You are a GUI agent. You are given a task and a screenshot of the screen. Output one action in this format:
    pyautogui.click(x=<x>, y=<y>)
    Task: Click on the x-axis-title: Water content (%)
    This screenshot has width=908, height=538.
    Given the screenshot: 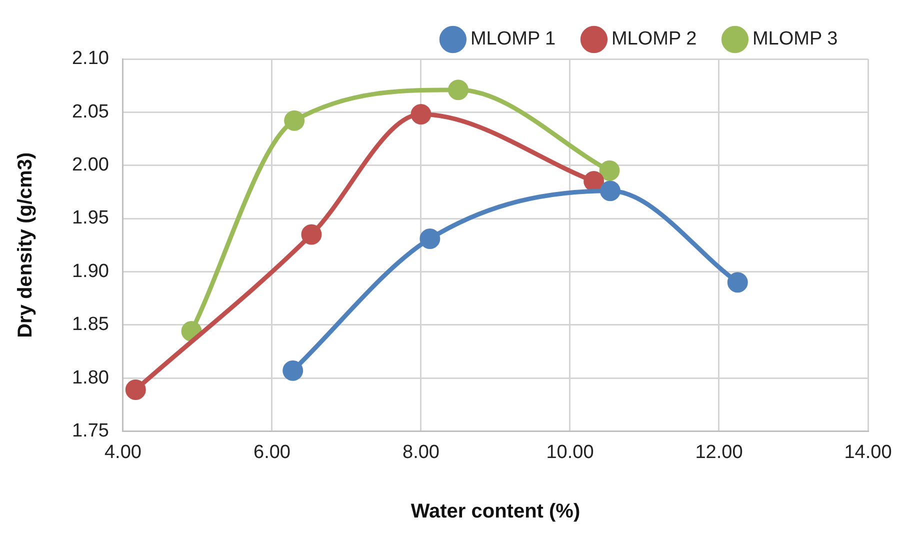 What is the action you would take?
    pyautogui.click(x=495, y=511)
    